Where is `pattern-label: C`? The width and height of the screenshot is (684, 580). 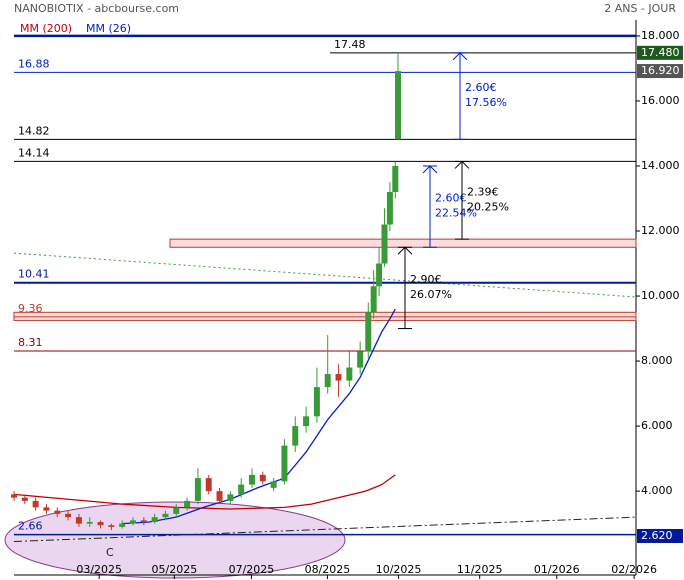 pattern-label: C is located at coordinates (110, 552).